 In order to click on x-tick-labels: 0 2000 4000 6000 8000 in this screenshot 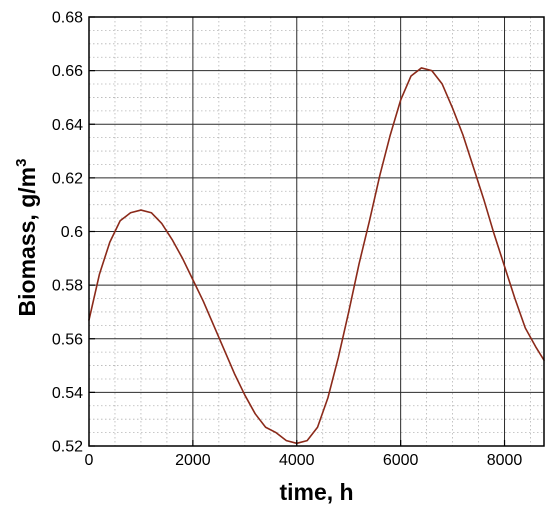, I will do `click(304, 460)`.